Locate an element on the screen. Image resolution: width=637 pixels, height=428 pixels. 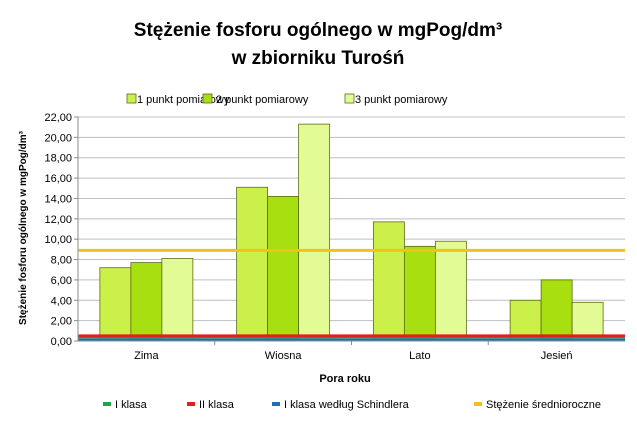
y-tick-label: 8,00 is located at coordinates (61, 261).